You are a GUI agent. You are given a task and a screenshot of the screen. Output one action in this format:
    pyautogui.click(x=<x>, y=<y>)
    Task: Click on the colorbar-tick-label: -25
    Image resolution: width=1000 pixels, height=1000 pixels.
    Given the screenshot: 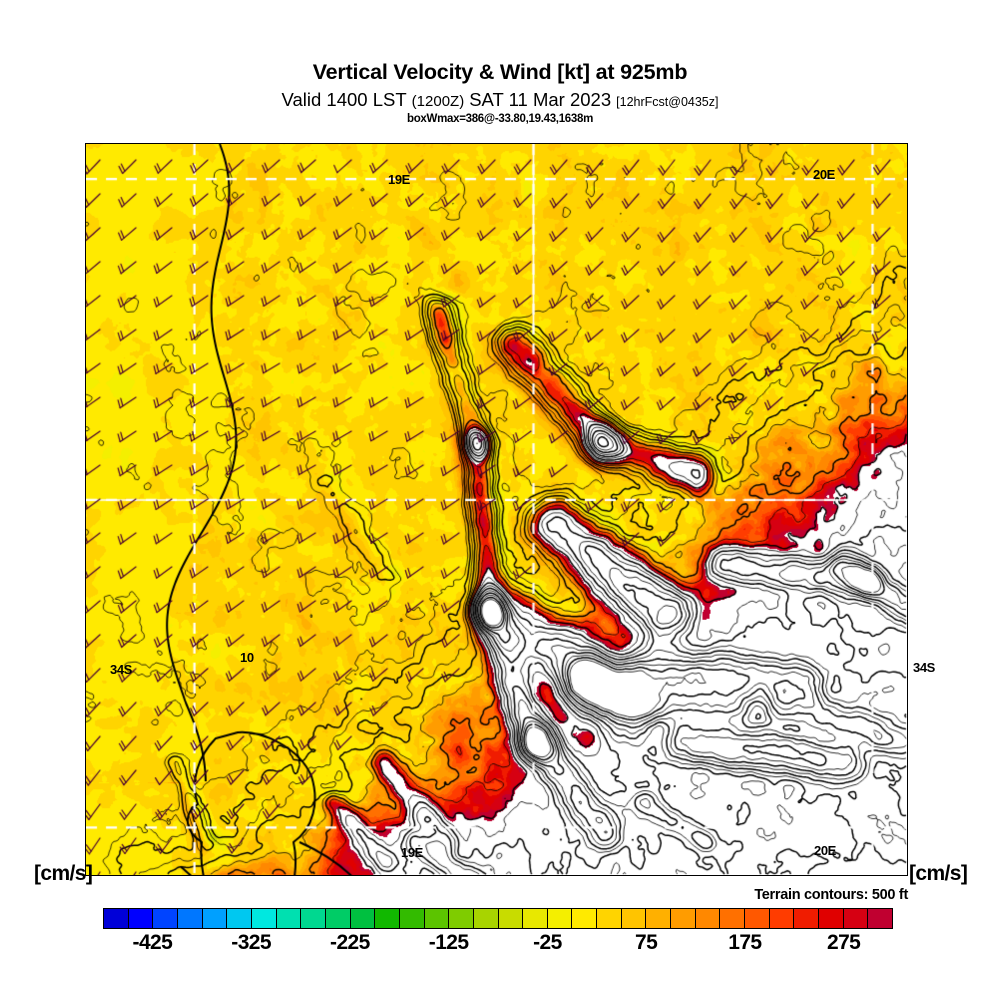 What is the action you would take?
    pyautogui.click(x=547, y=942)
    